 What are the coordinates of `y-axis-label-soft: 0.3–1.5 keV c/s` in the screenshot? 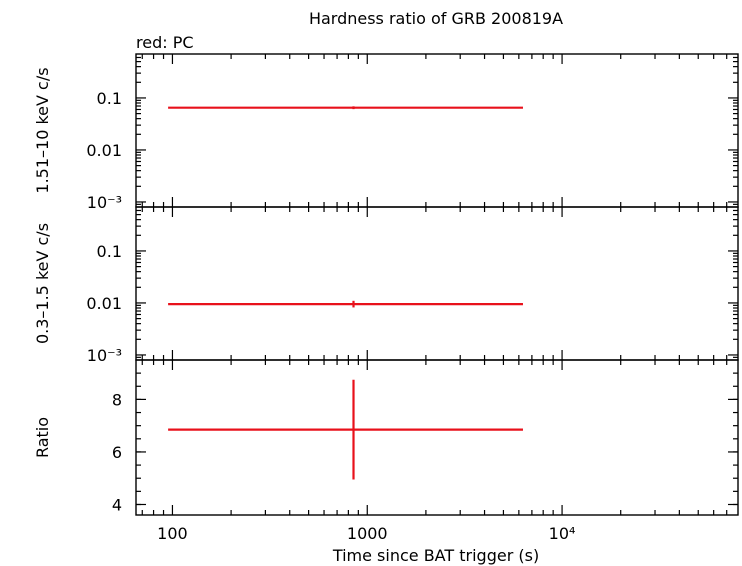 It's located at (42, 283).